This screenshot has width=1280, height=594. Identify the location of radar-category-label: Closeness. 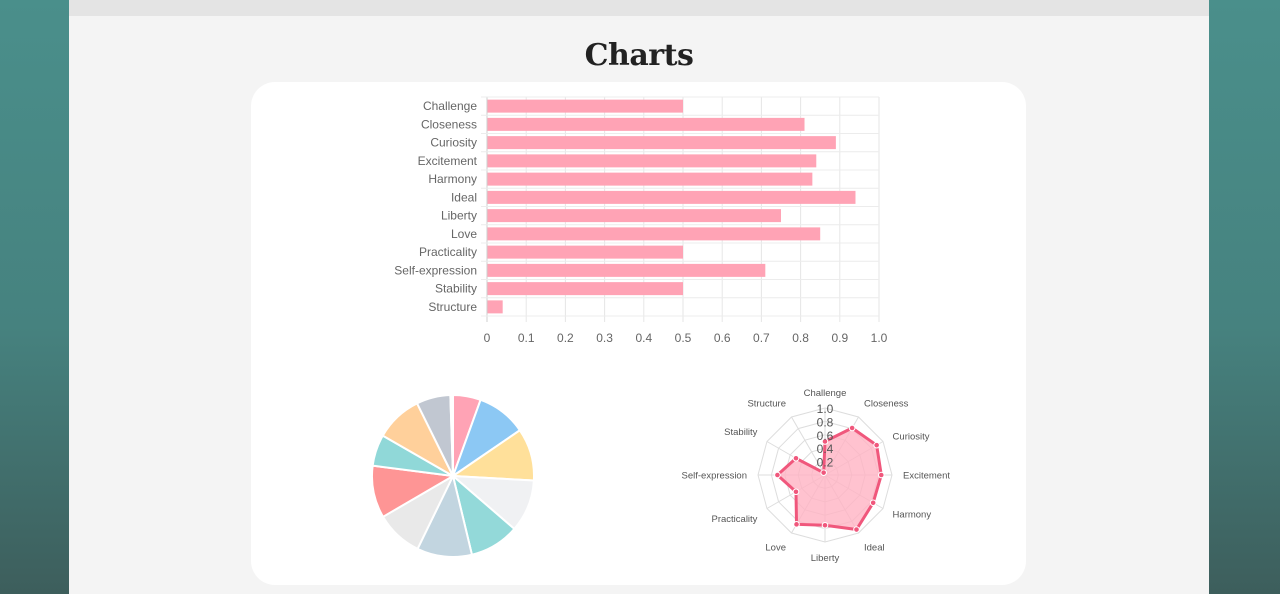
(886, 403).